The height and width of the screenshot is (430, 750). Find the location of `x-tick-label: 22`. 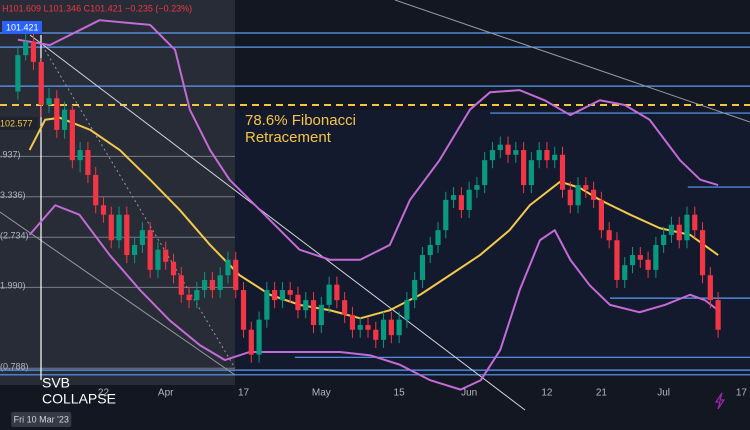

x-tick-label: 22 is located at coordinates (104, 393).